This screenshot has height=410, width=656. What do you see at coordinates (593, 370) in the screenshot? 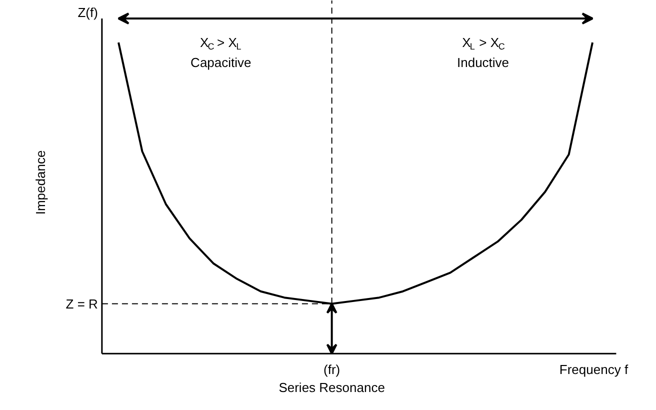
I see `x-axis-title: Frequency f` at bounding box center [593, 370].